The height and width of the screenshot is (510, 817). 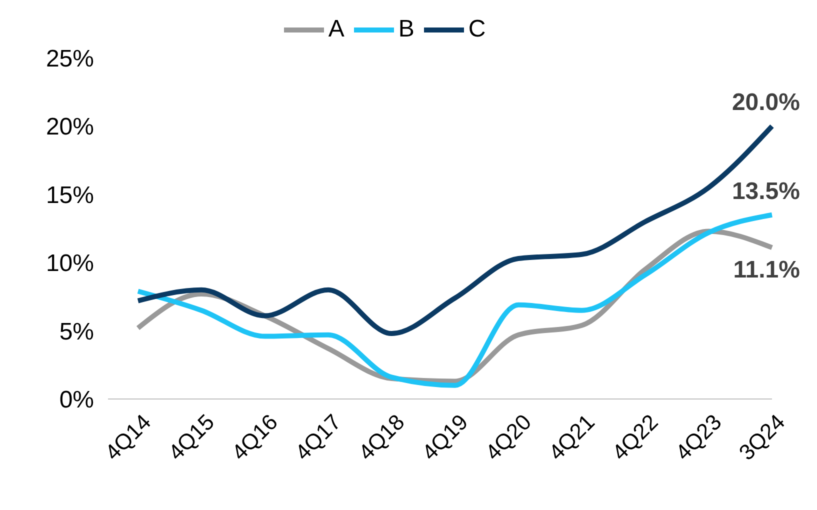 I want to click on y-tick-label: 10%, so click(x=70, y=264).